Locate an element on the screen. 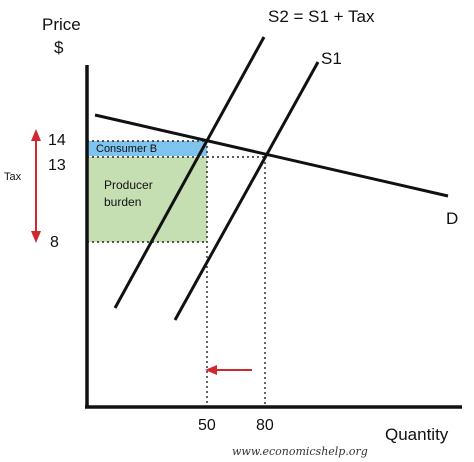 The height and width of the screenshot is (462, 474). y-axis-title: Price is located at coordinates (61, 24).